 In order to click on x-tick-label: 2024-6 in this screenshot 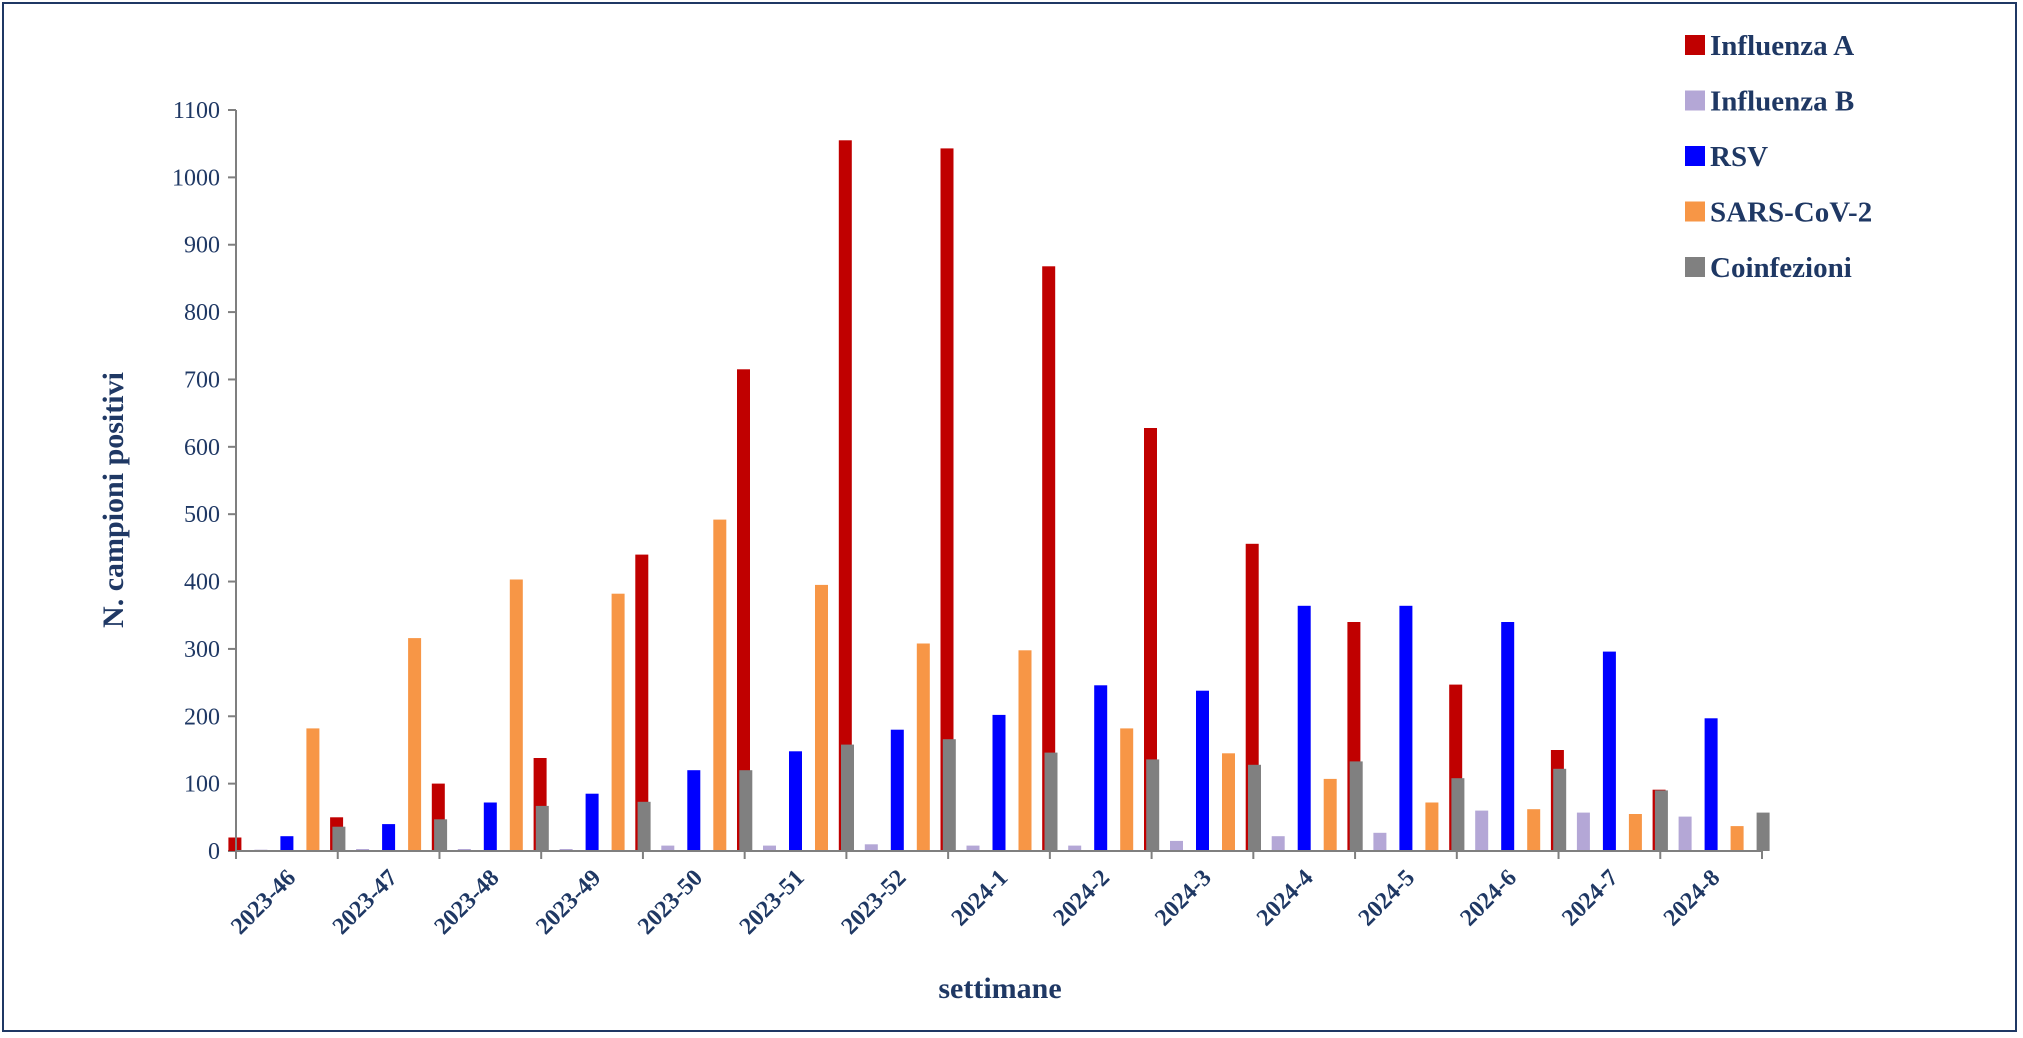, I will do `click(1488, 898)`.